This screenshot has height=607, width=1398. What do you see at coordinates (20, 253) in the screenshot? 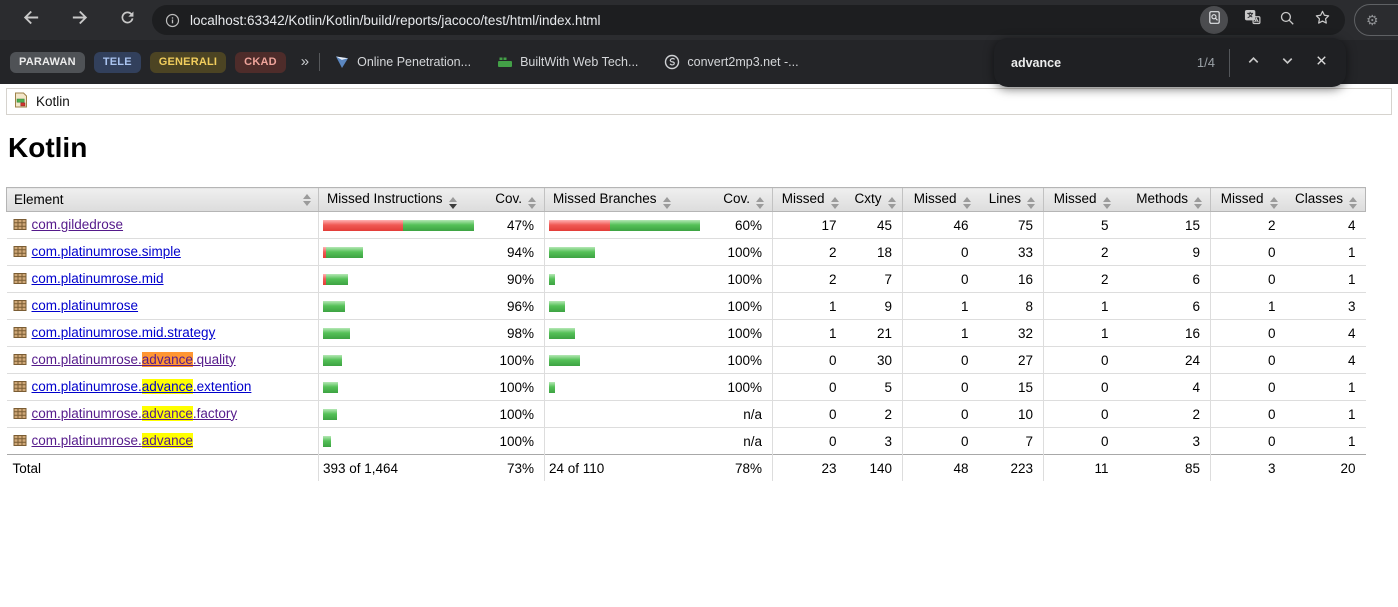
I see `package-icon` at bounding box center [20, 253].